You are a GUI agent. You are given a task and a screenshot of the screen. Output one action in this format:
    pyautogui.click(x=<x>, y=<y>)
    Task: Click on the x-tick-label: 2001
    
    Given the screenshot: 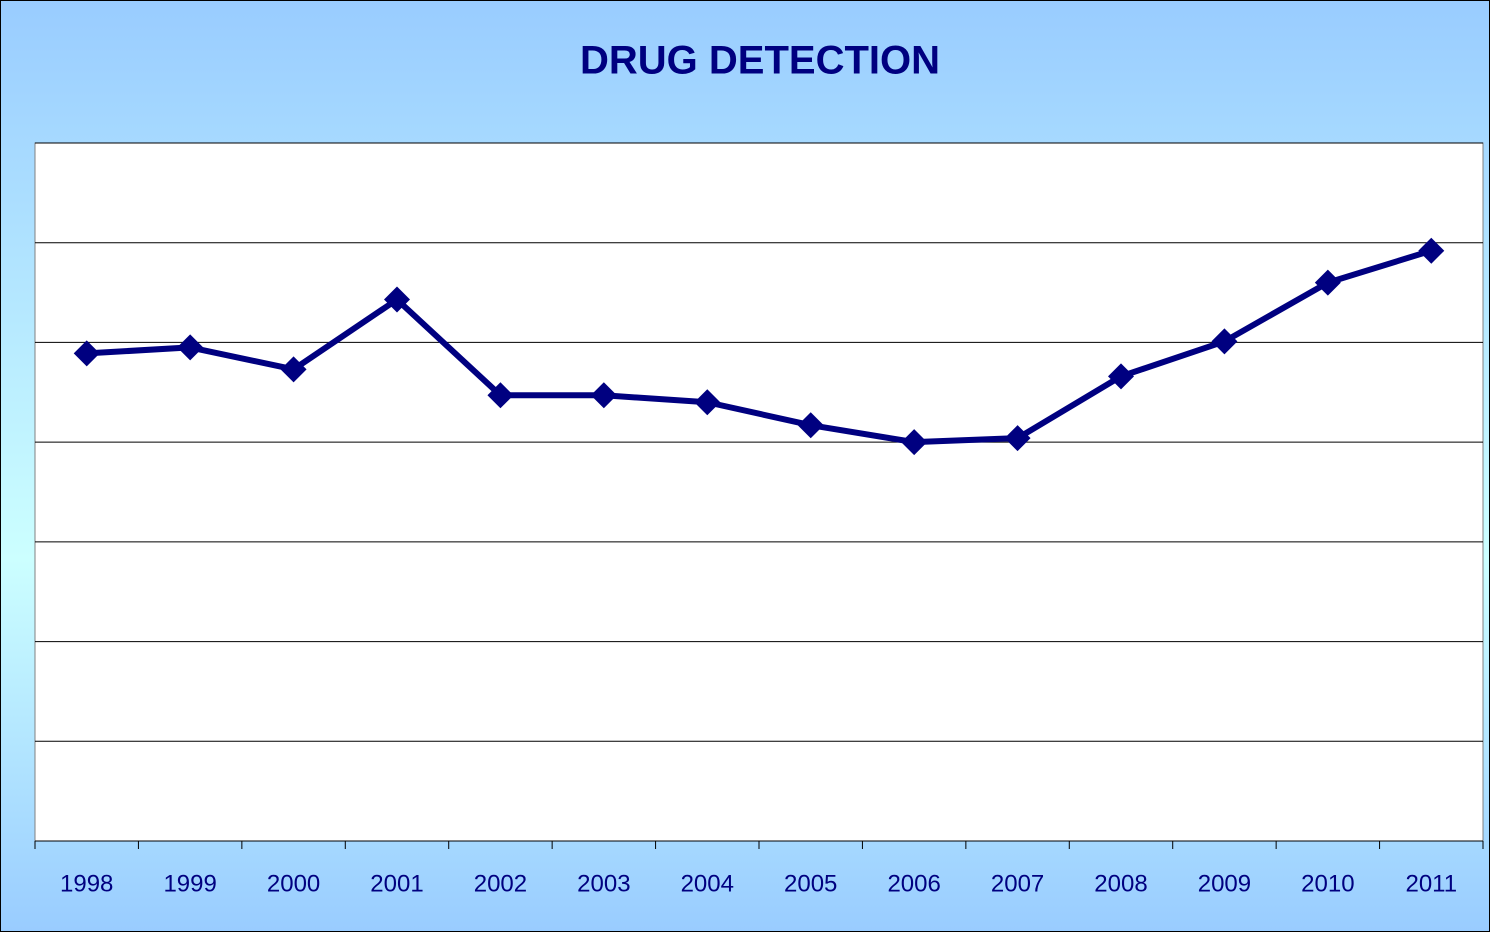 What is the action you would take?
    pyautogui.click(x=396, y=883)
    